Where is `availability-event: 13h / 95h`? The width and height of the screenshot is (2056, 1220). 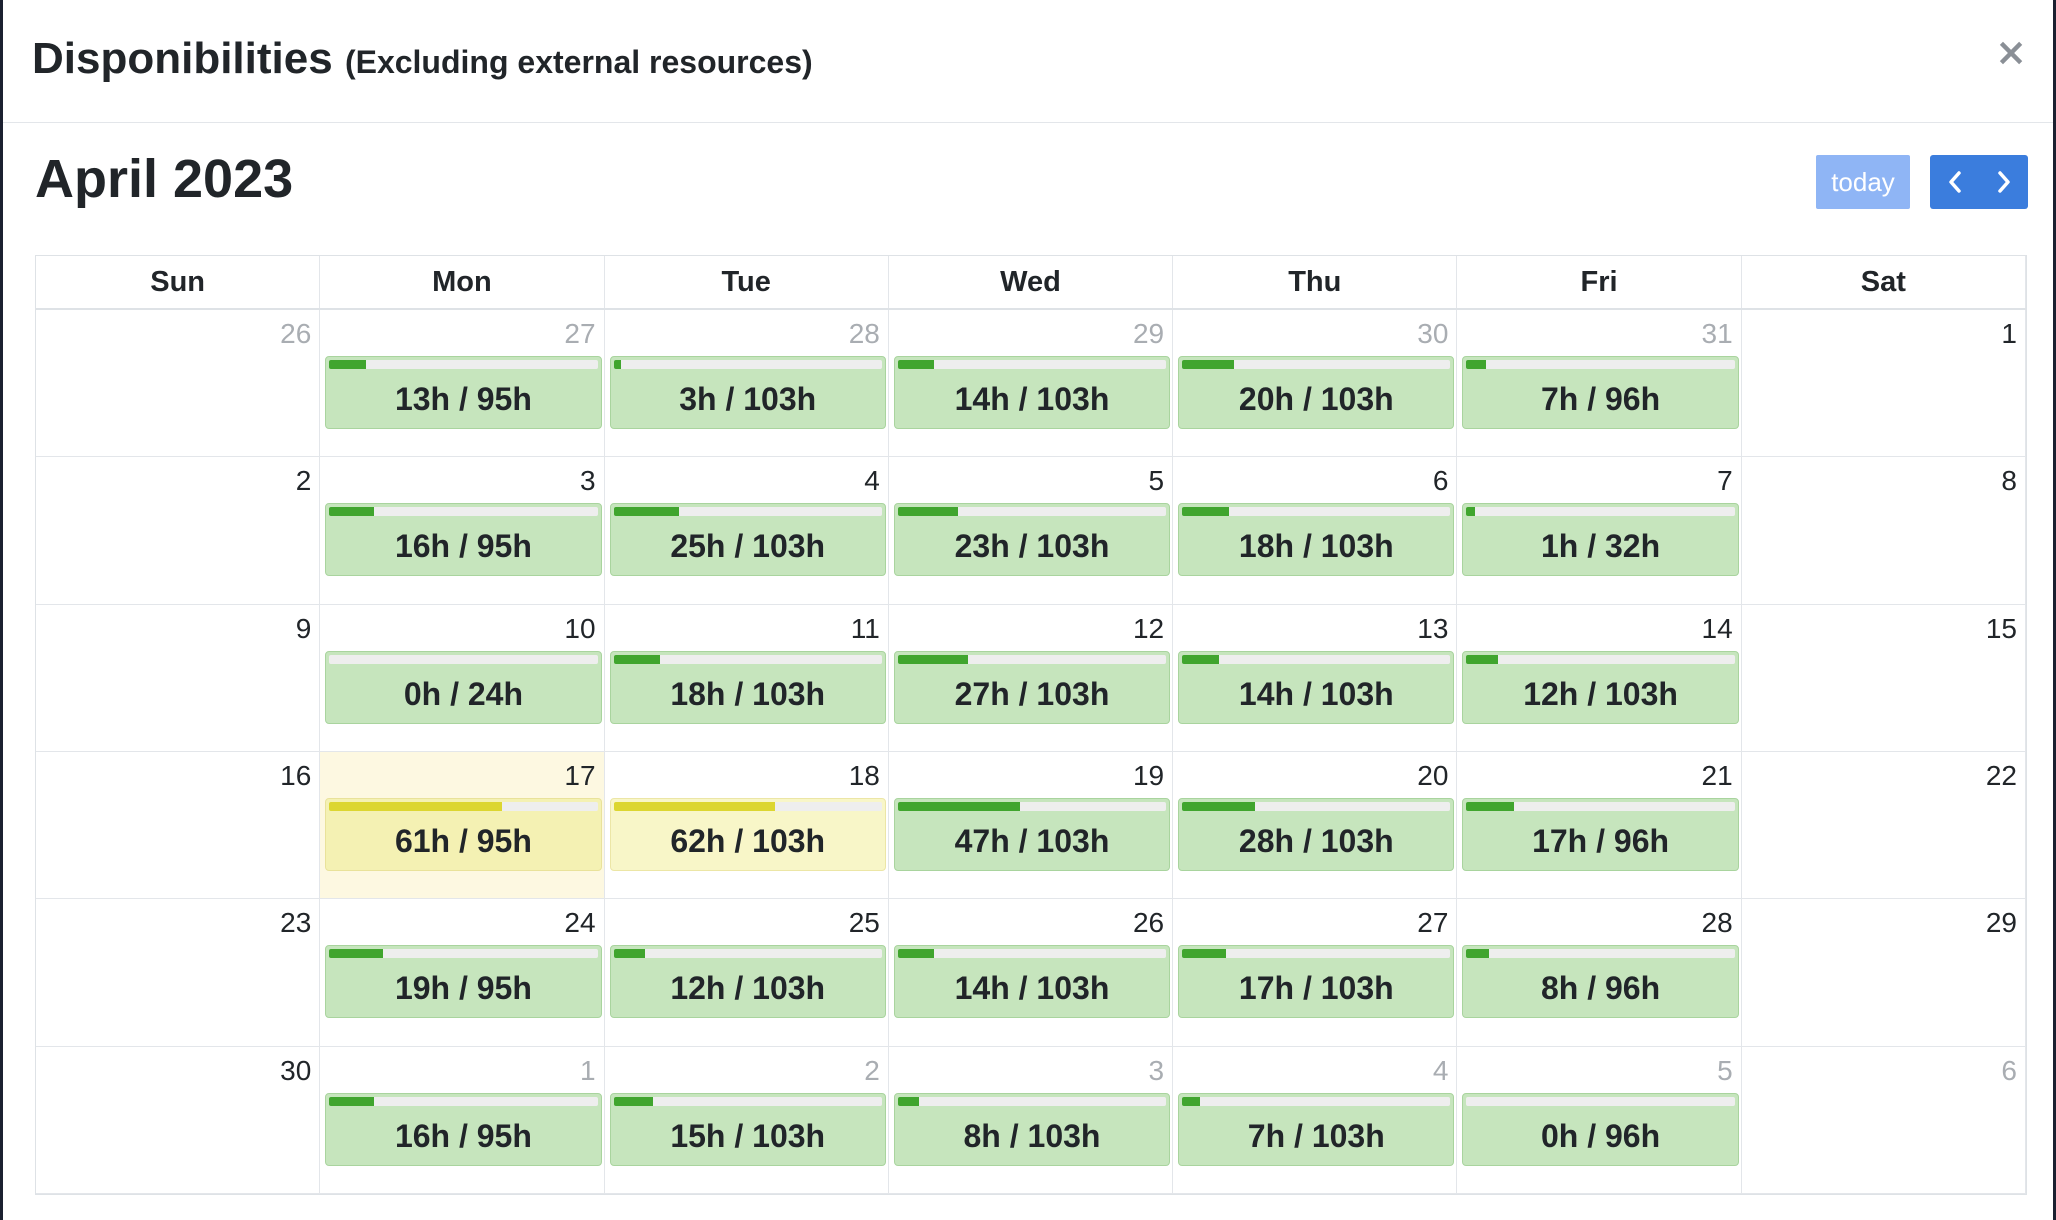 availability-event: 13h / 95h is located at coordinates (463, 392).